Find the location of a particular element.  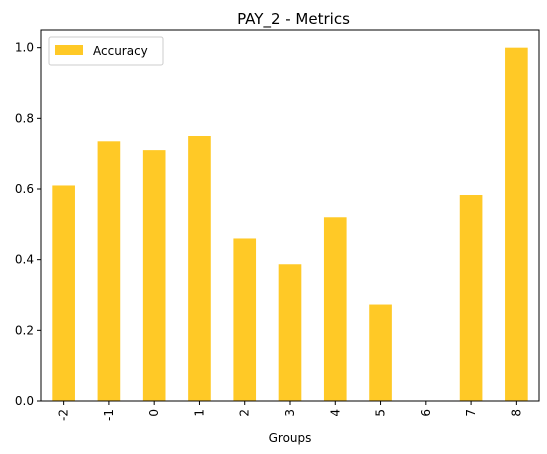

x-tick-label: -2 is located at coordinates (64, 415).